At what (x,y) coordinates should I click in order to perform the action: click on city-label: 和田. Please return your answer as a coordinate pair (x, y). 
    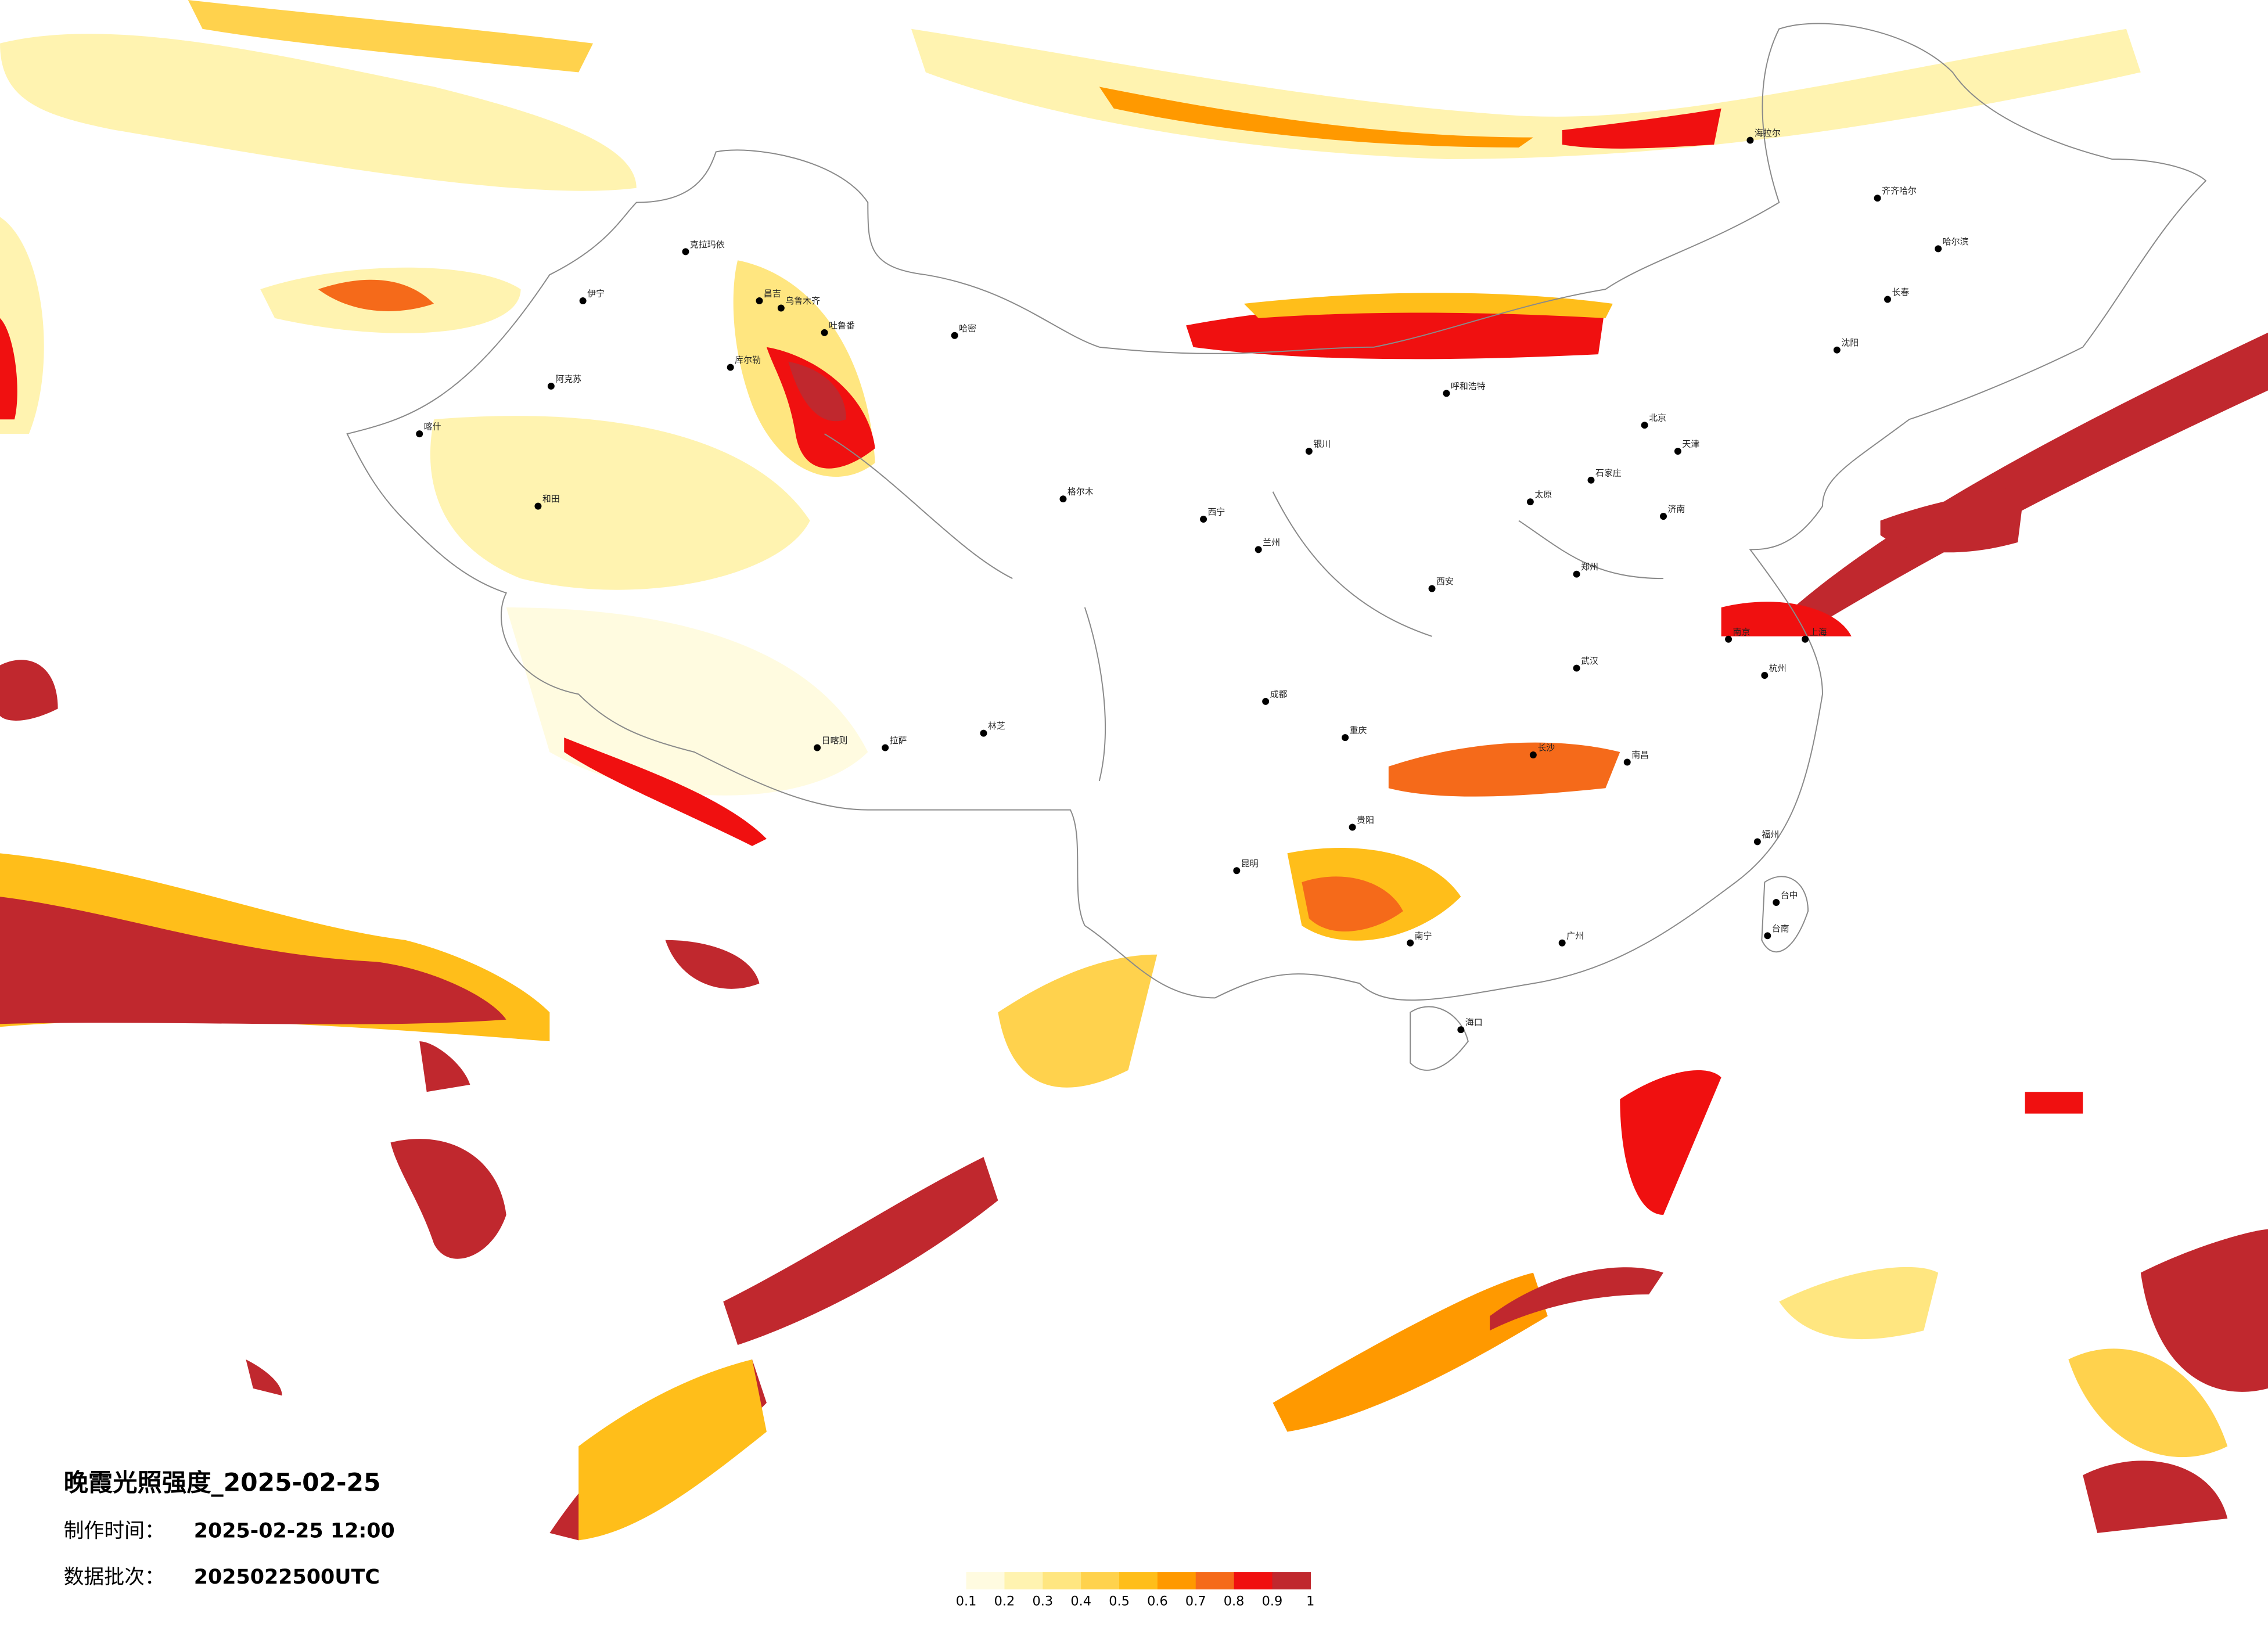
    Looking at the image, I should click on (551, 499).